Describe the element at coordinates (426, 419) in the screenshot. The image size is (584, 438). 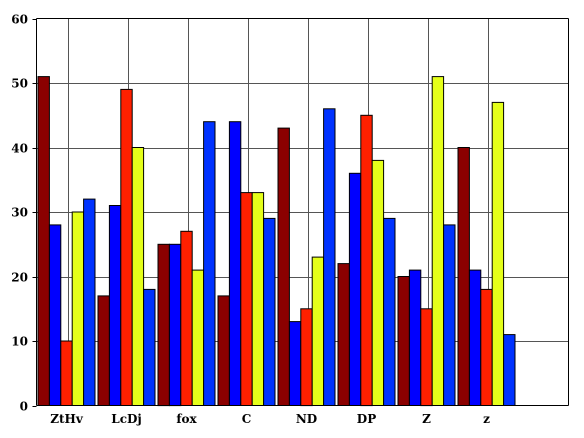
I see `x-tick-label: Z` at that location.